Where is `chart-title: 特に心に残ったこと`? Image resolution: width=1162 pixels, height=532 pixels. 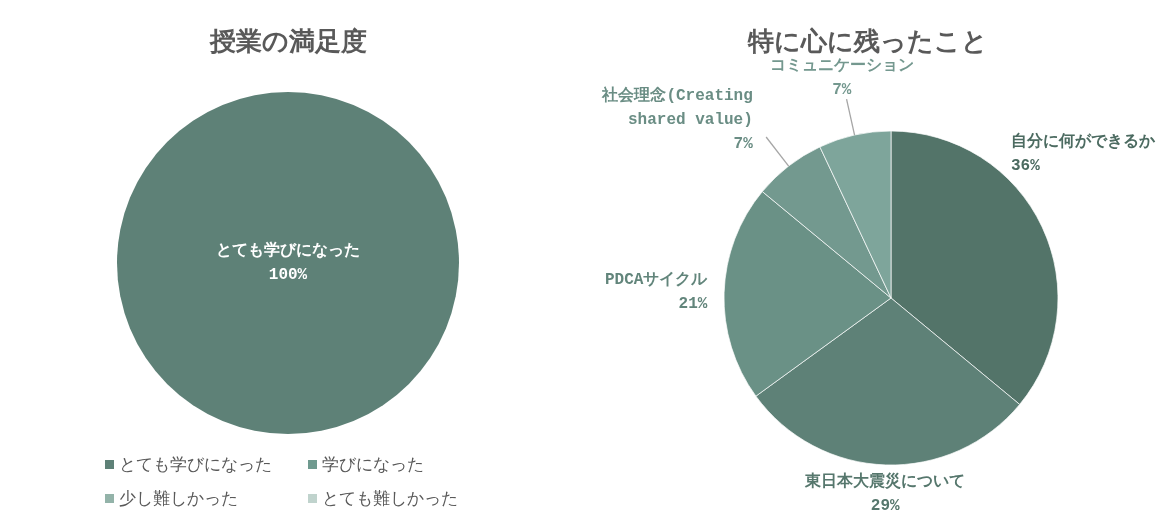 chart-title: 特に心に残ったこと is located at coordinates (867, 41).